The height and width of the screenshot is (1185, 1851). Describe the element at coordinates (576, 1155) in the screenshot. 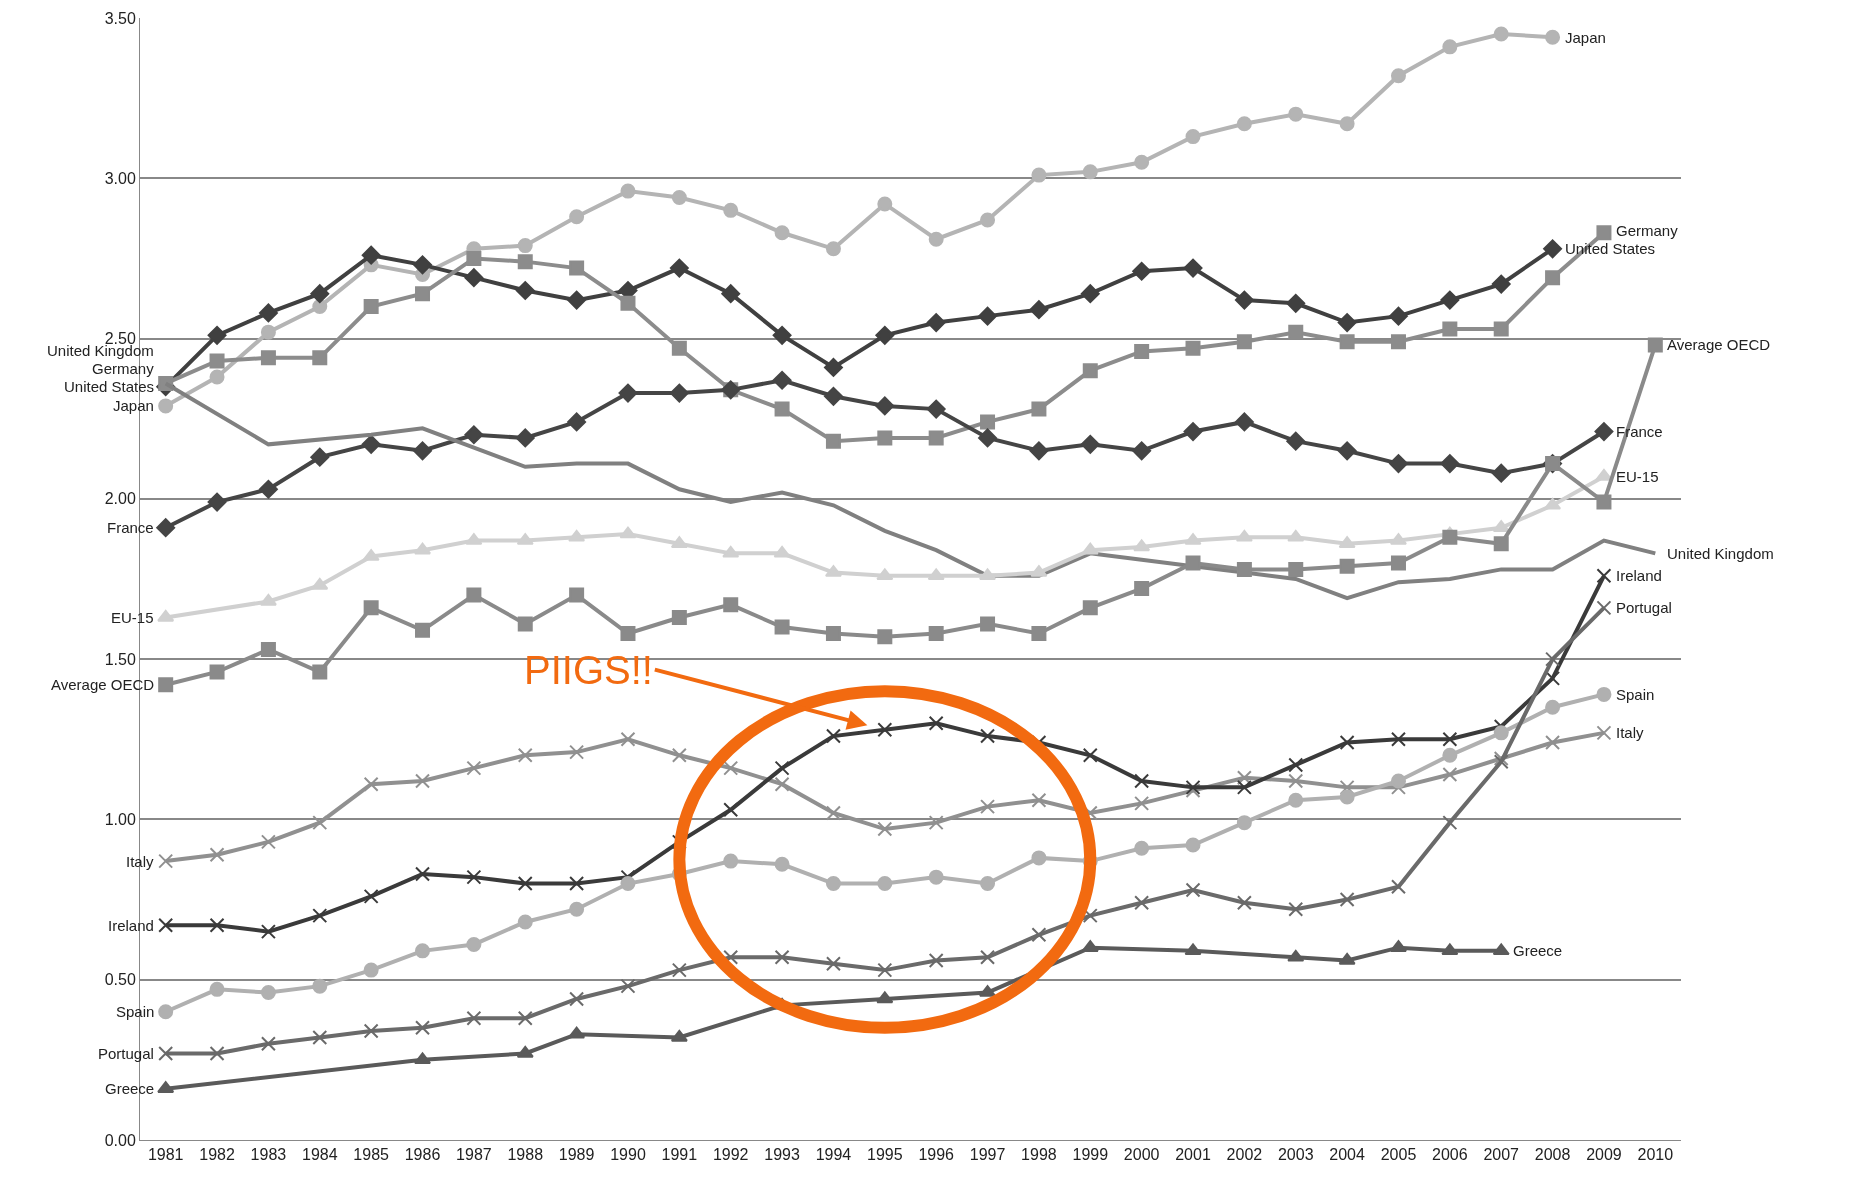

I see `x-tick-label: 1989` at that location.